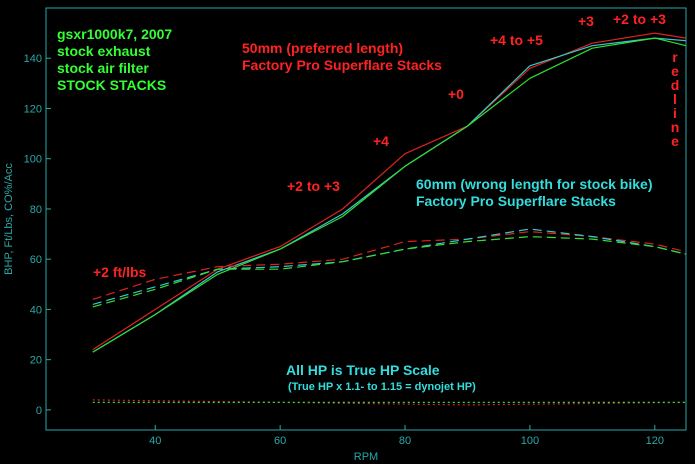 The height and width of the screenshot is (464, 695). Describe the element at coordinates (516, 40) in the screenshot. I see `gain-label: +4 to +5` at that location.